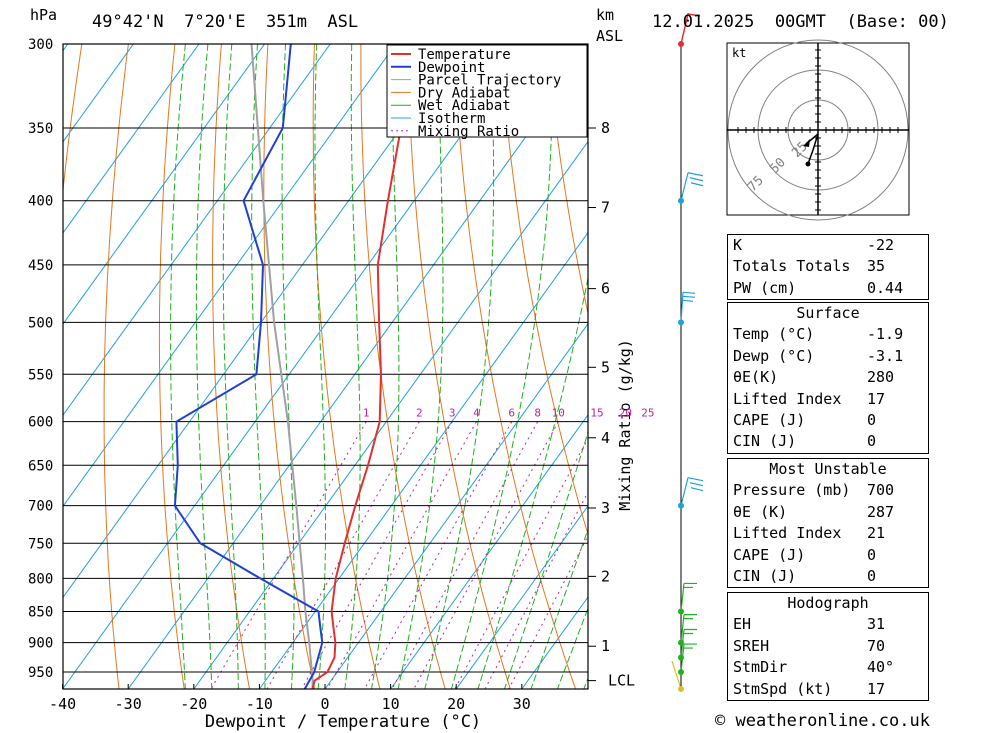 Image resolution: width=1000 pixels, height=733 pixels. Describe the element at coordinates (828, 512) in the screenshot. I see `mu-row: θE (K) 287` at that location.